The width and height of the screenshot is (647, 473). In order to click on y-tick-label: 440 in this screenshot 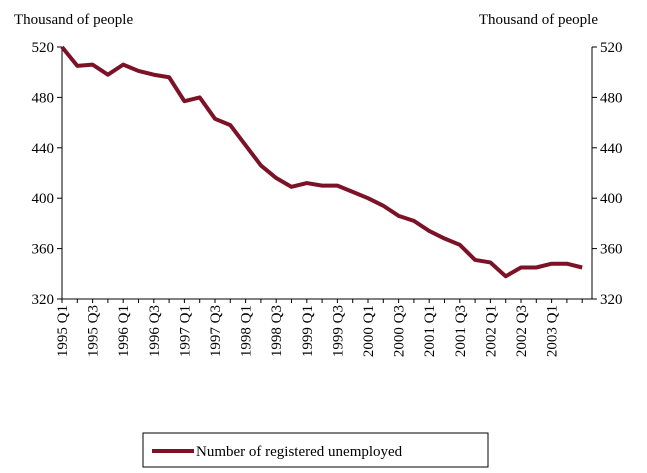, I will do `click(43, 149)`.